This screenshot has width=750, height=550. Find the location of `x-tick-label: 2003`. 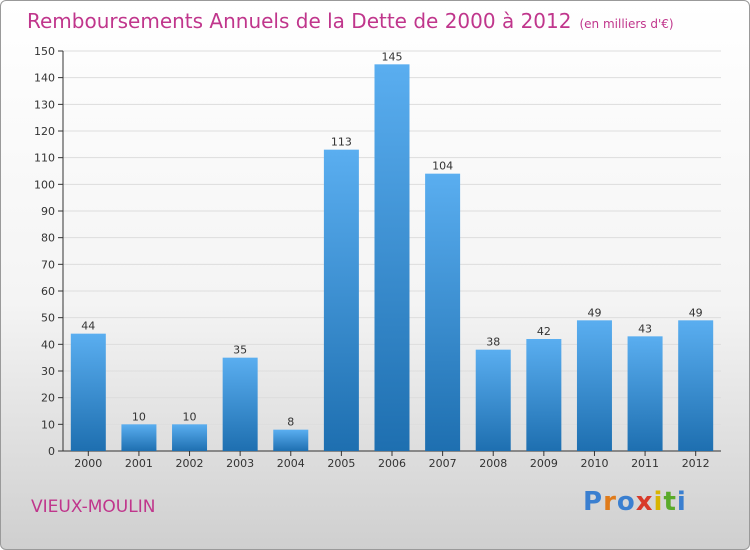

x-tick-label: 2003 is located at coordinates (240, 463).